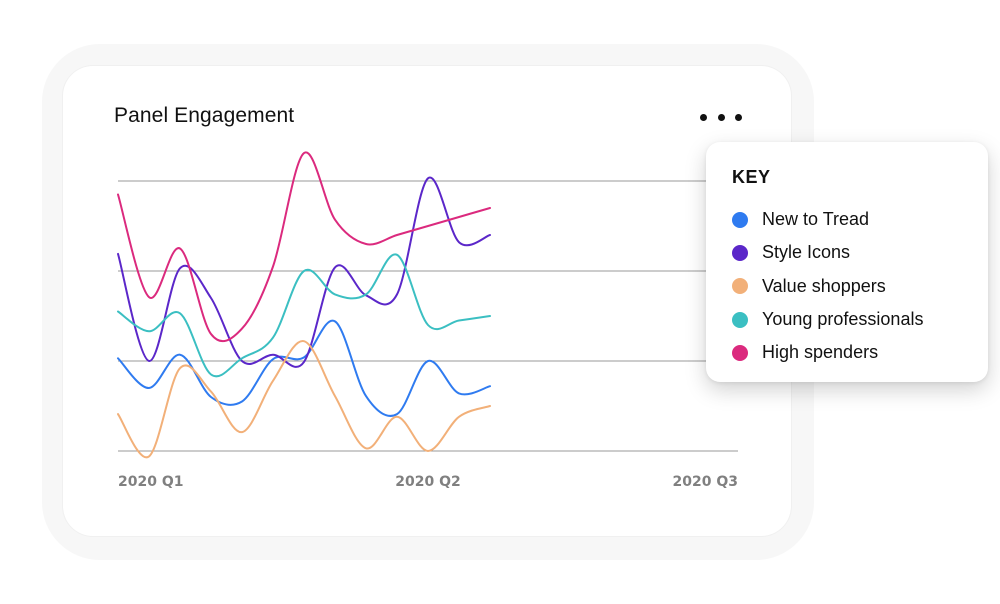 The height and width of the screenshot is (604, 1000). I want to click on x-tick-label: 2020 Q2, so click(427, 482).